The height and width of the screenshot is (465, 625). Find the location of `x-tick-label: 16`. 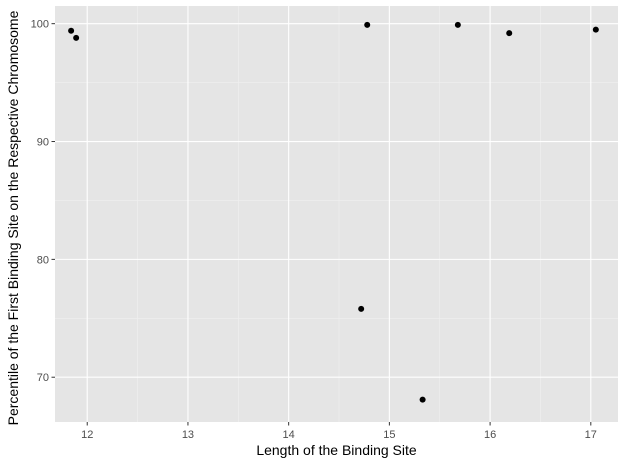

x-tick-label: 16 is located at coordinates (490, 435).